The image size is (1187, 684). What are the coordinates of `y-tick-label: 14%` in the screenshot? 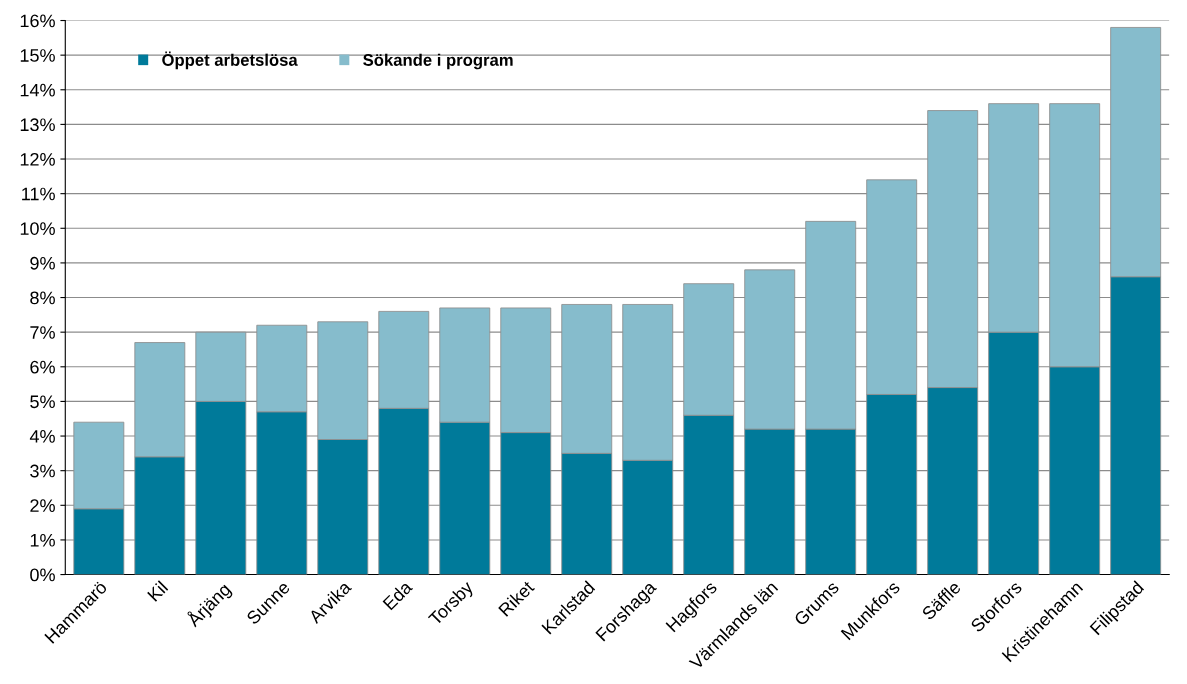 It's located at (37, 90).